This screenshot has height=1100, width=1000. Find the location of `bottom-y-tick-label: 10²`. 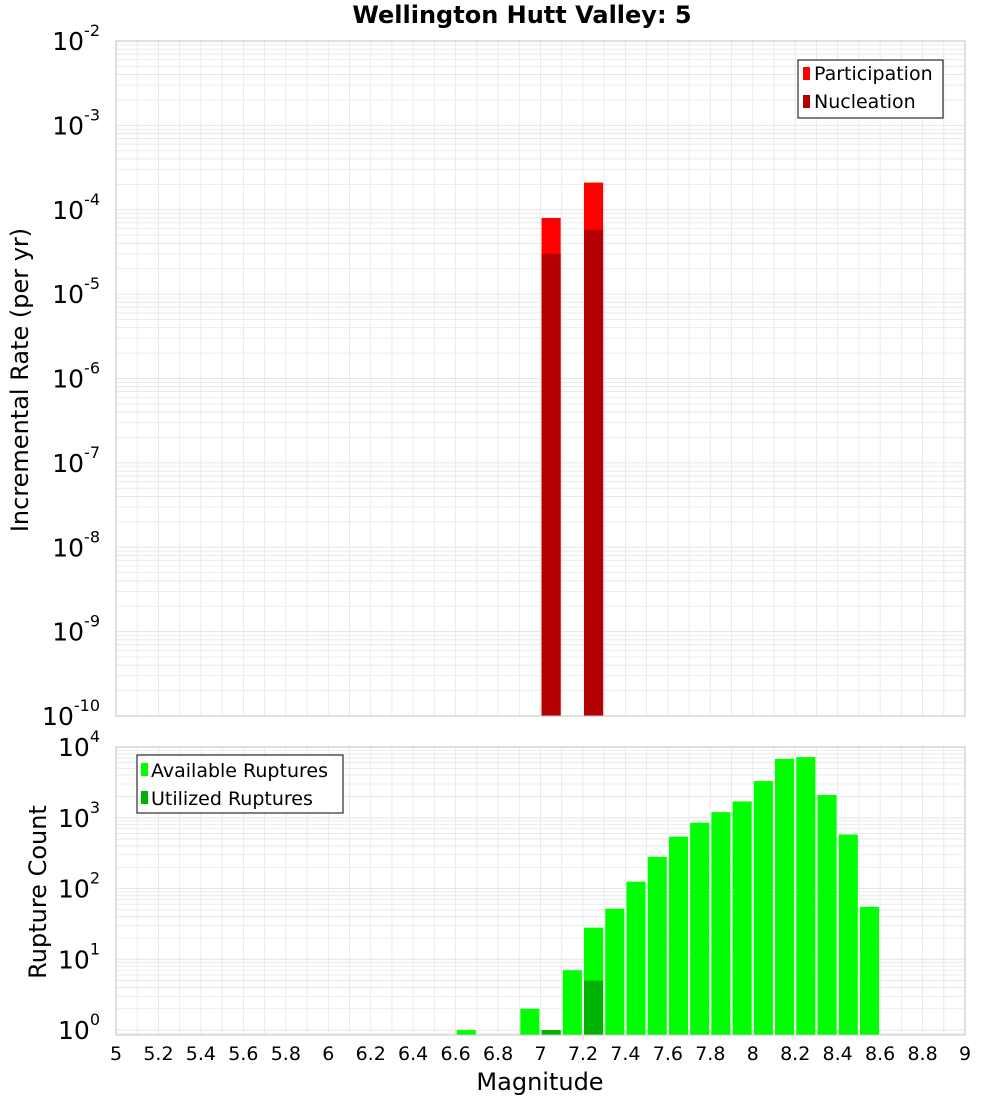

bottom-y-tick-label: 10² is located at coordinates (79, 886).